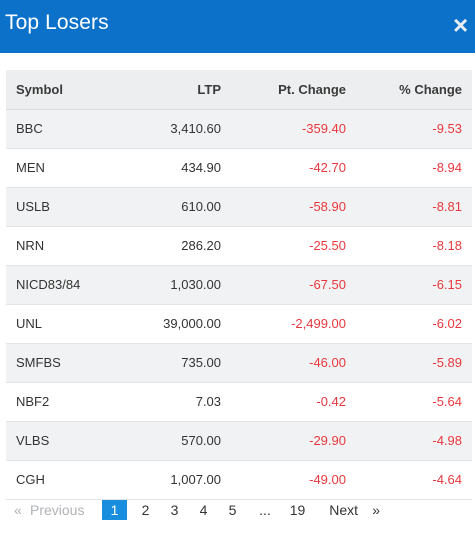 Image resolution: width=475 pixels, height=545 pixels. I want to click on table-row: SMFBS 735.00 -46.00 -5.89, so click(239, 363).